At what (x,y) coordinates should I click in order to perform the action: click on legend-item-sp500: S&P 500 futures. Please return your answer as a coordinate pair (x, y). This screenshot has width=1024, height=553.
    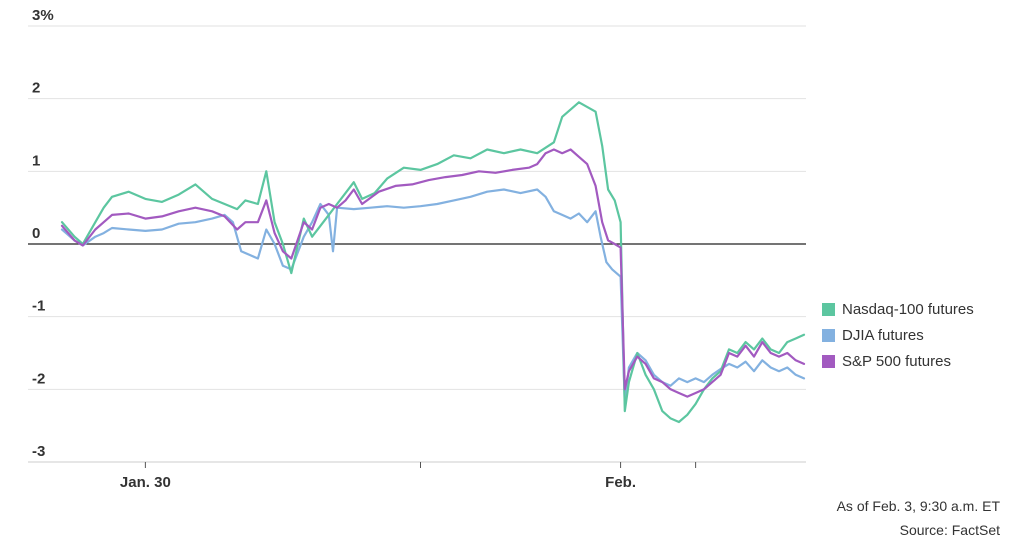
    Looking at the image, I should click on (898, 361).